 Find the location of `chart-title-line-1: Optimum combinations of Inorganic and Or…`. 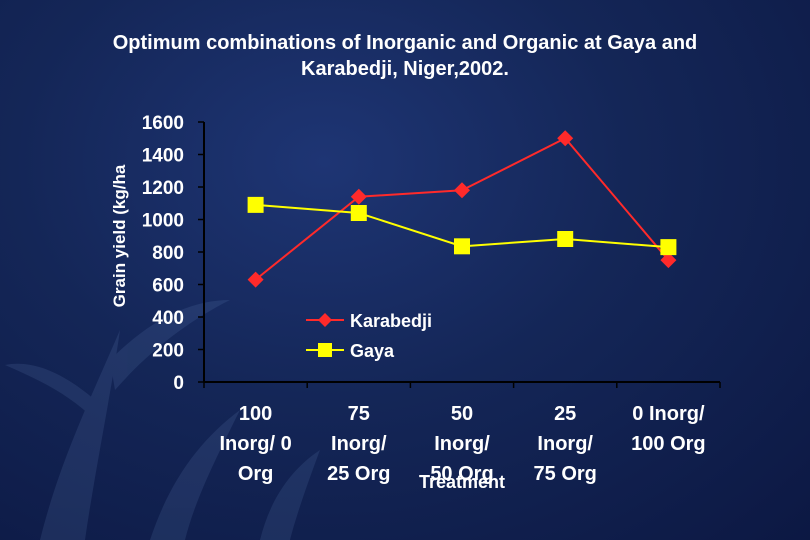

chart-title-line-1: Optimum combinations of Inorganic and Or… is located at coordinates (405, 43).